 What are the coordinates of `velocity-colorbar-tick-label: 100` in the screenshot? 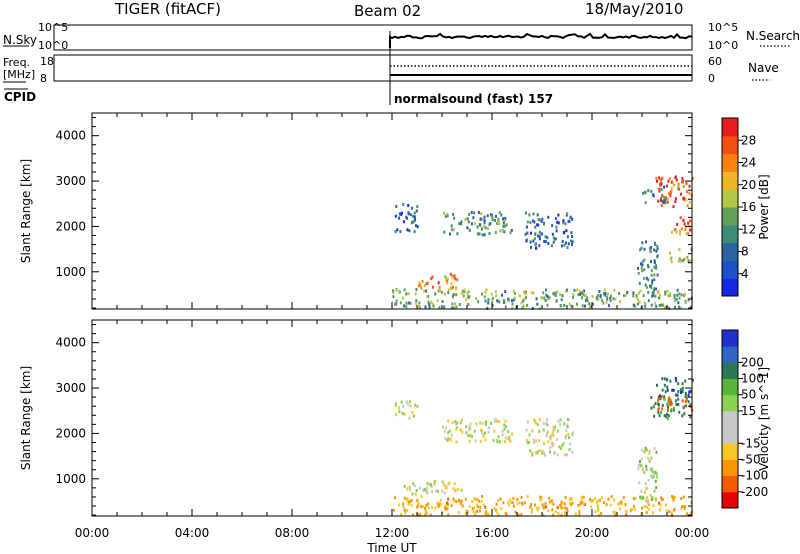 It's located at (752, 379).